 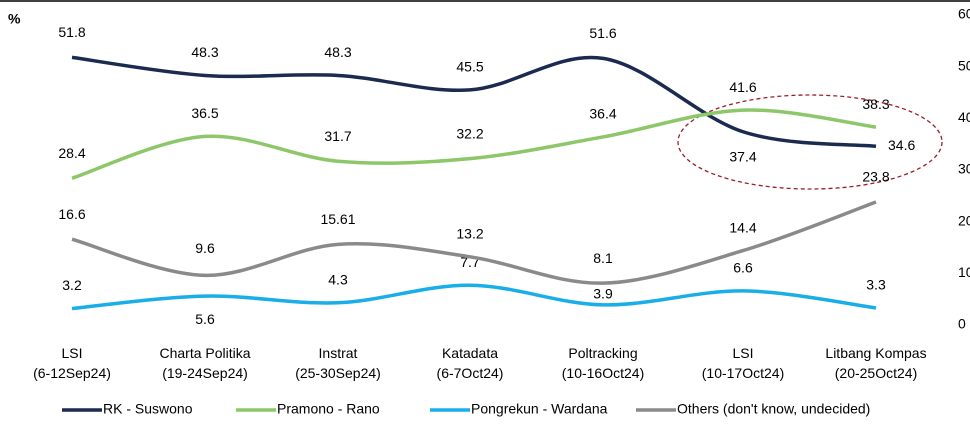 I want to click on x-tick-label: Instrat (25-30Sep24), so click(x=338, y=363).